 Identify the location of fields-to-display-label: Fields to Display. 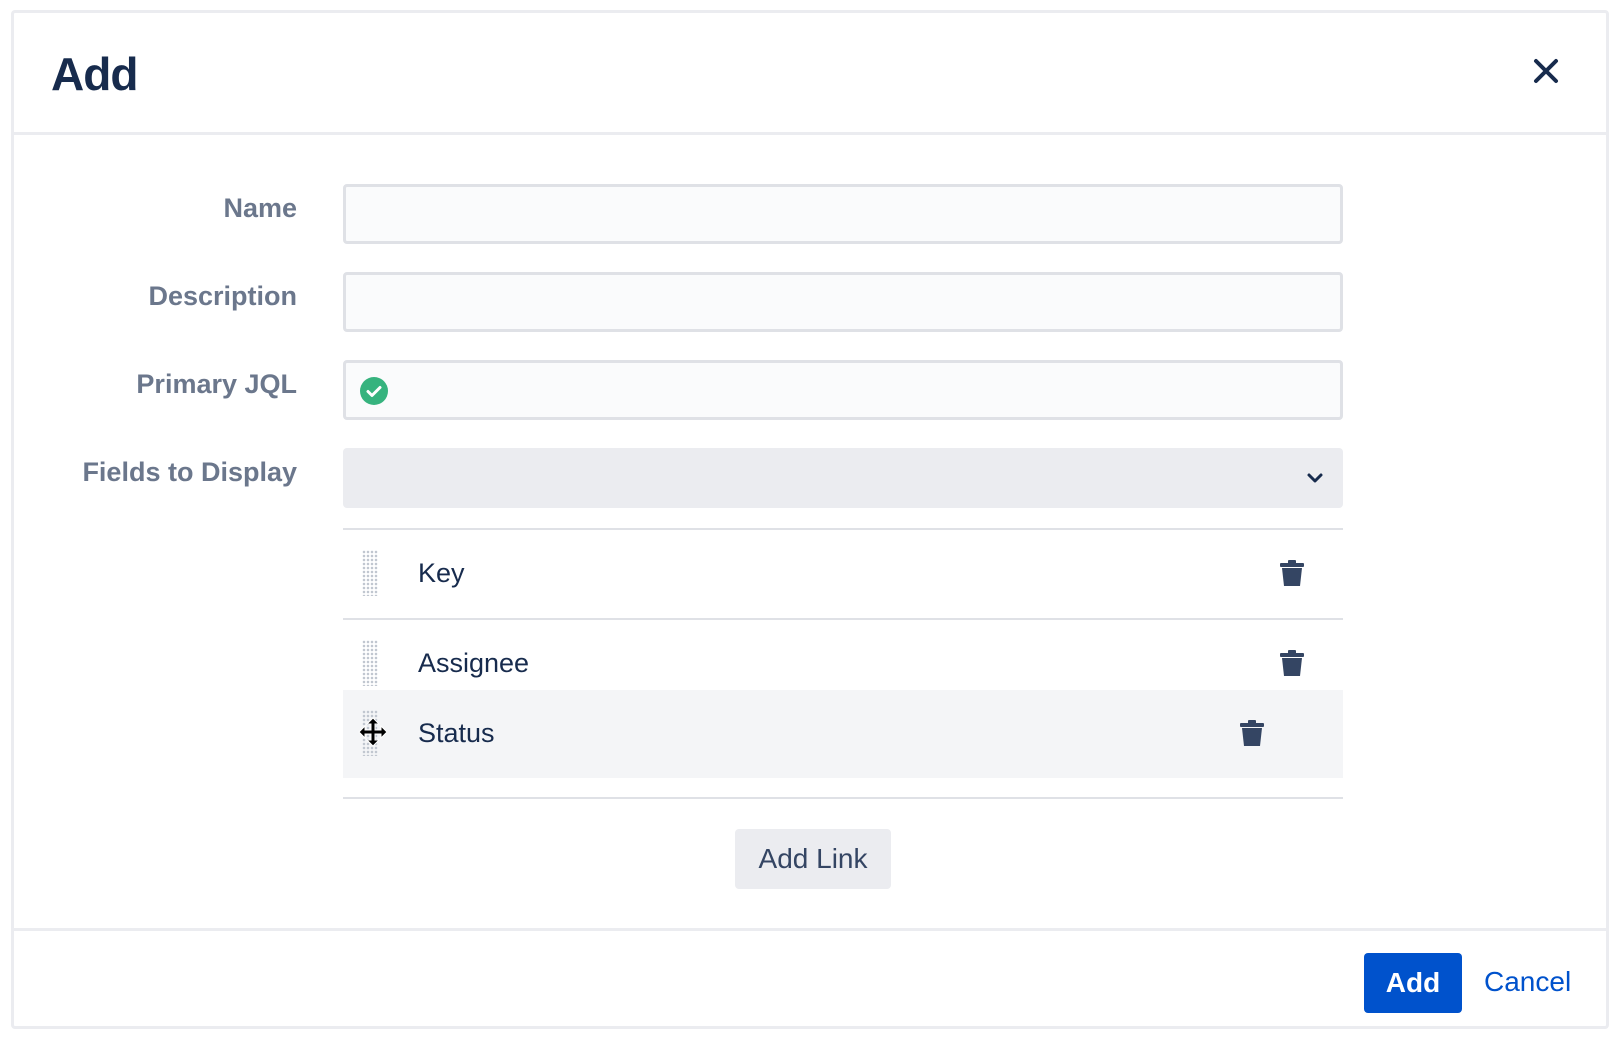
(189, 472).